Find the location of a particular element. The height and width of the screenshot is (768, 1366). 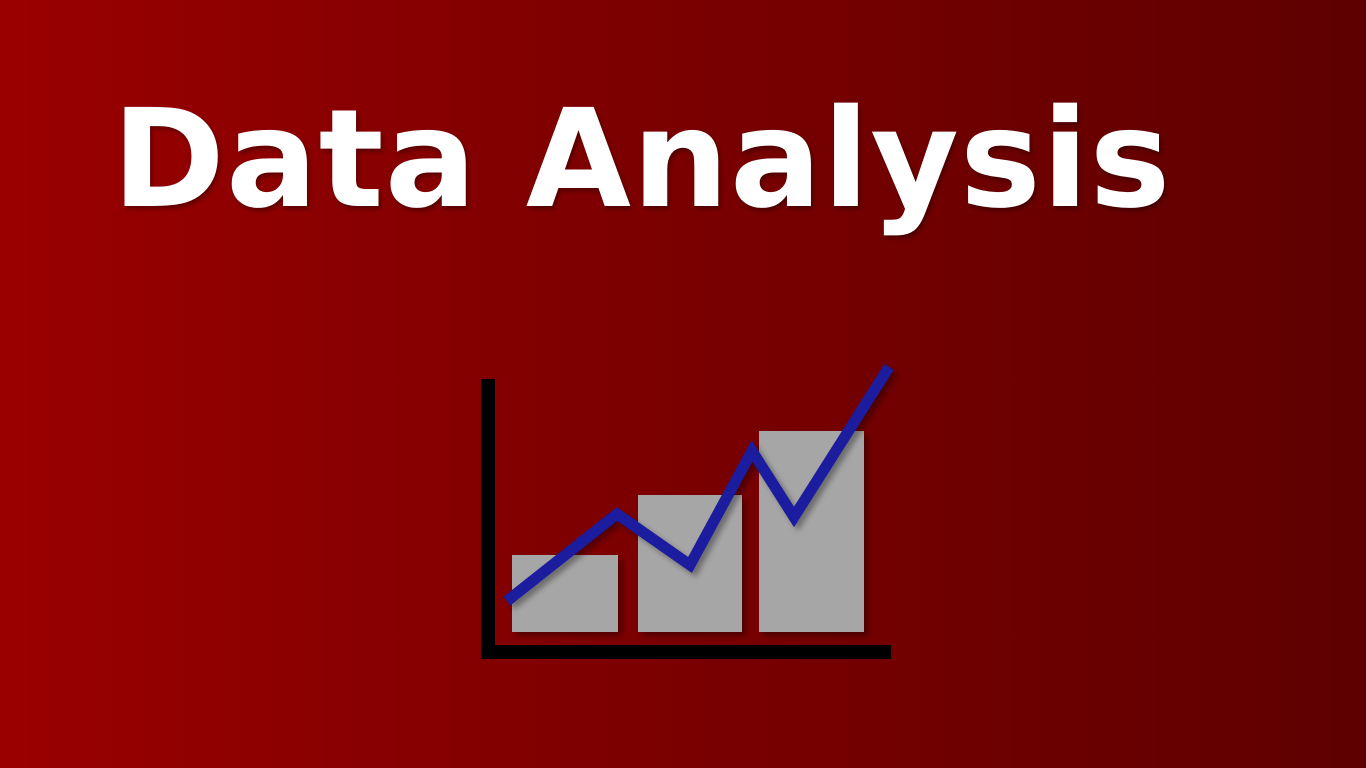

chart-icon-axes is located at coordinates (686, 519).